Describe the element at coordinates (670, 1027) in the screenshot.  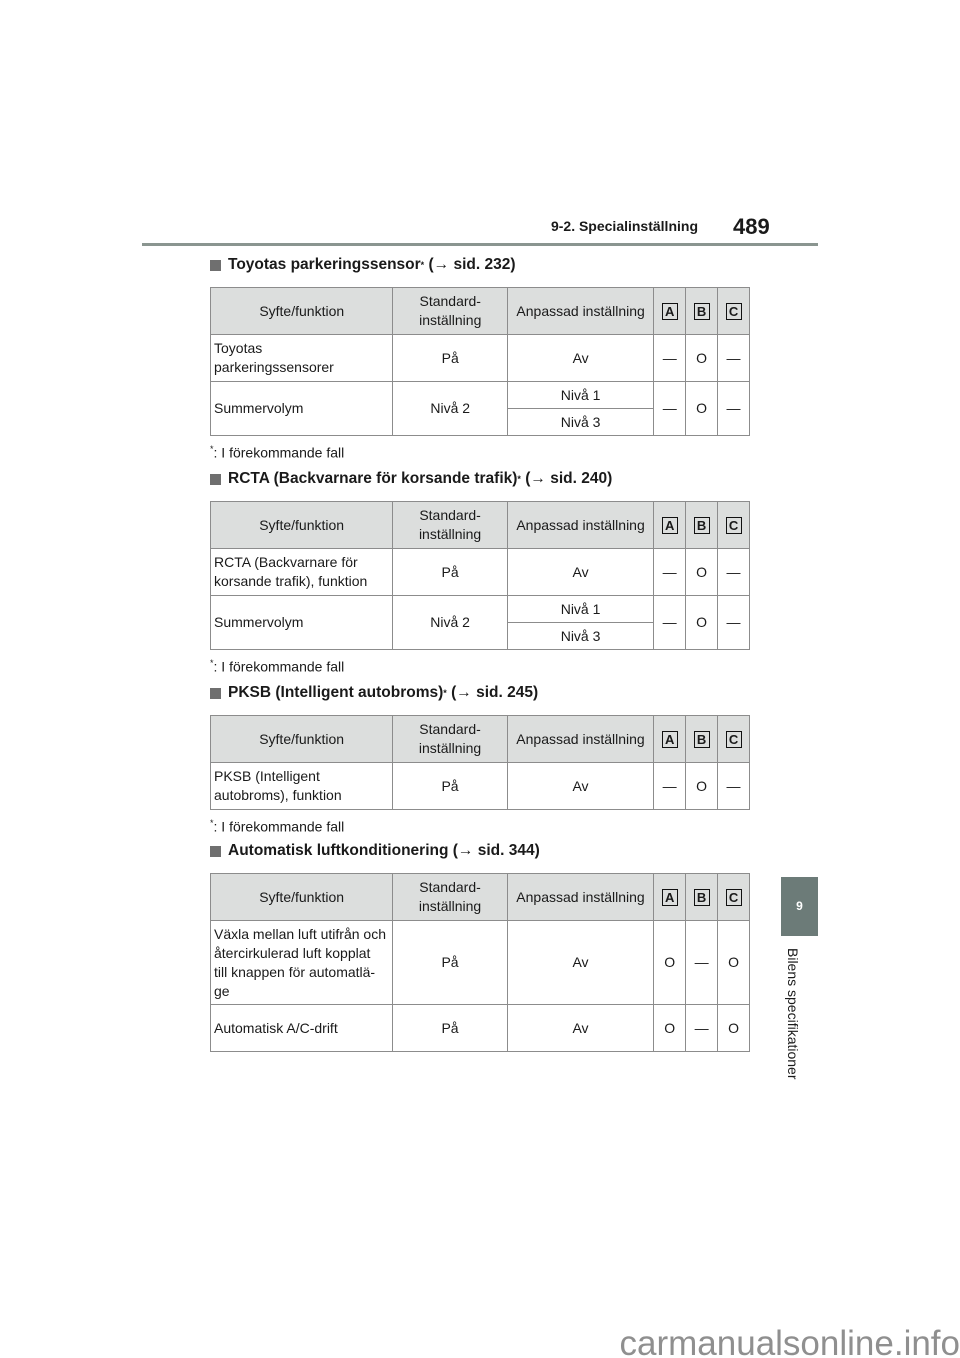
I see `a-cell-text: O` at that location.